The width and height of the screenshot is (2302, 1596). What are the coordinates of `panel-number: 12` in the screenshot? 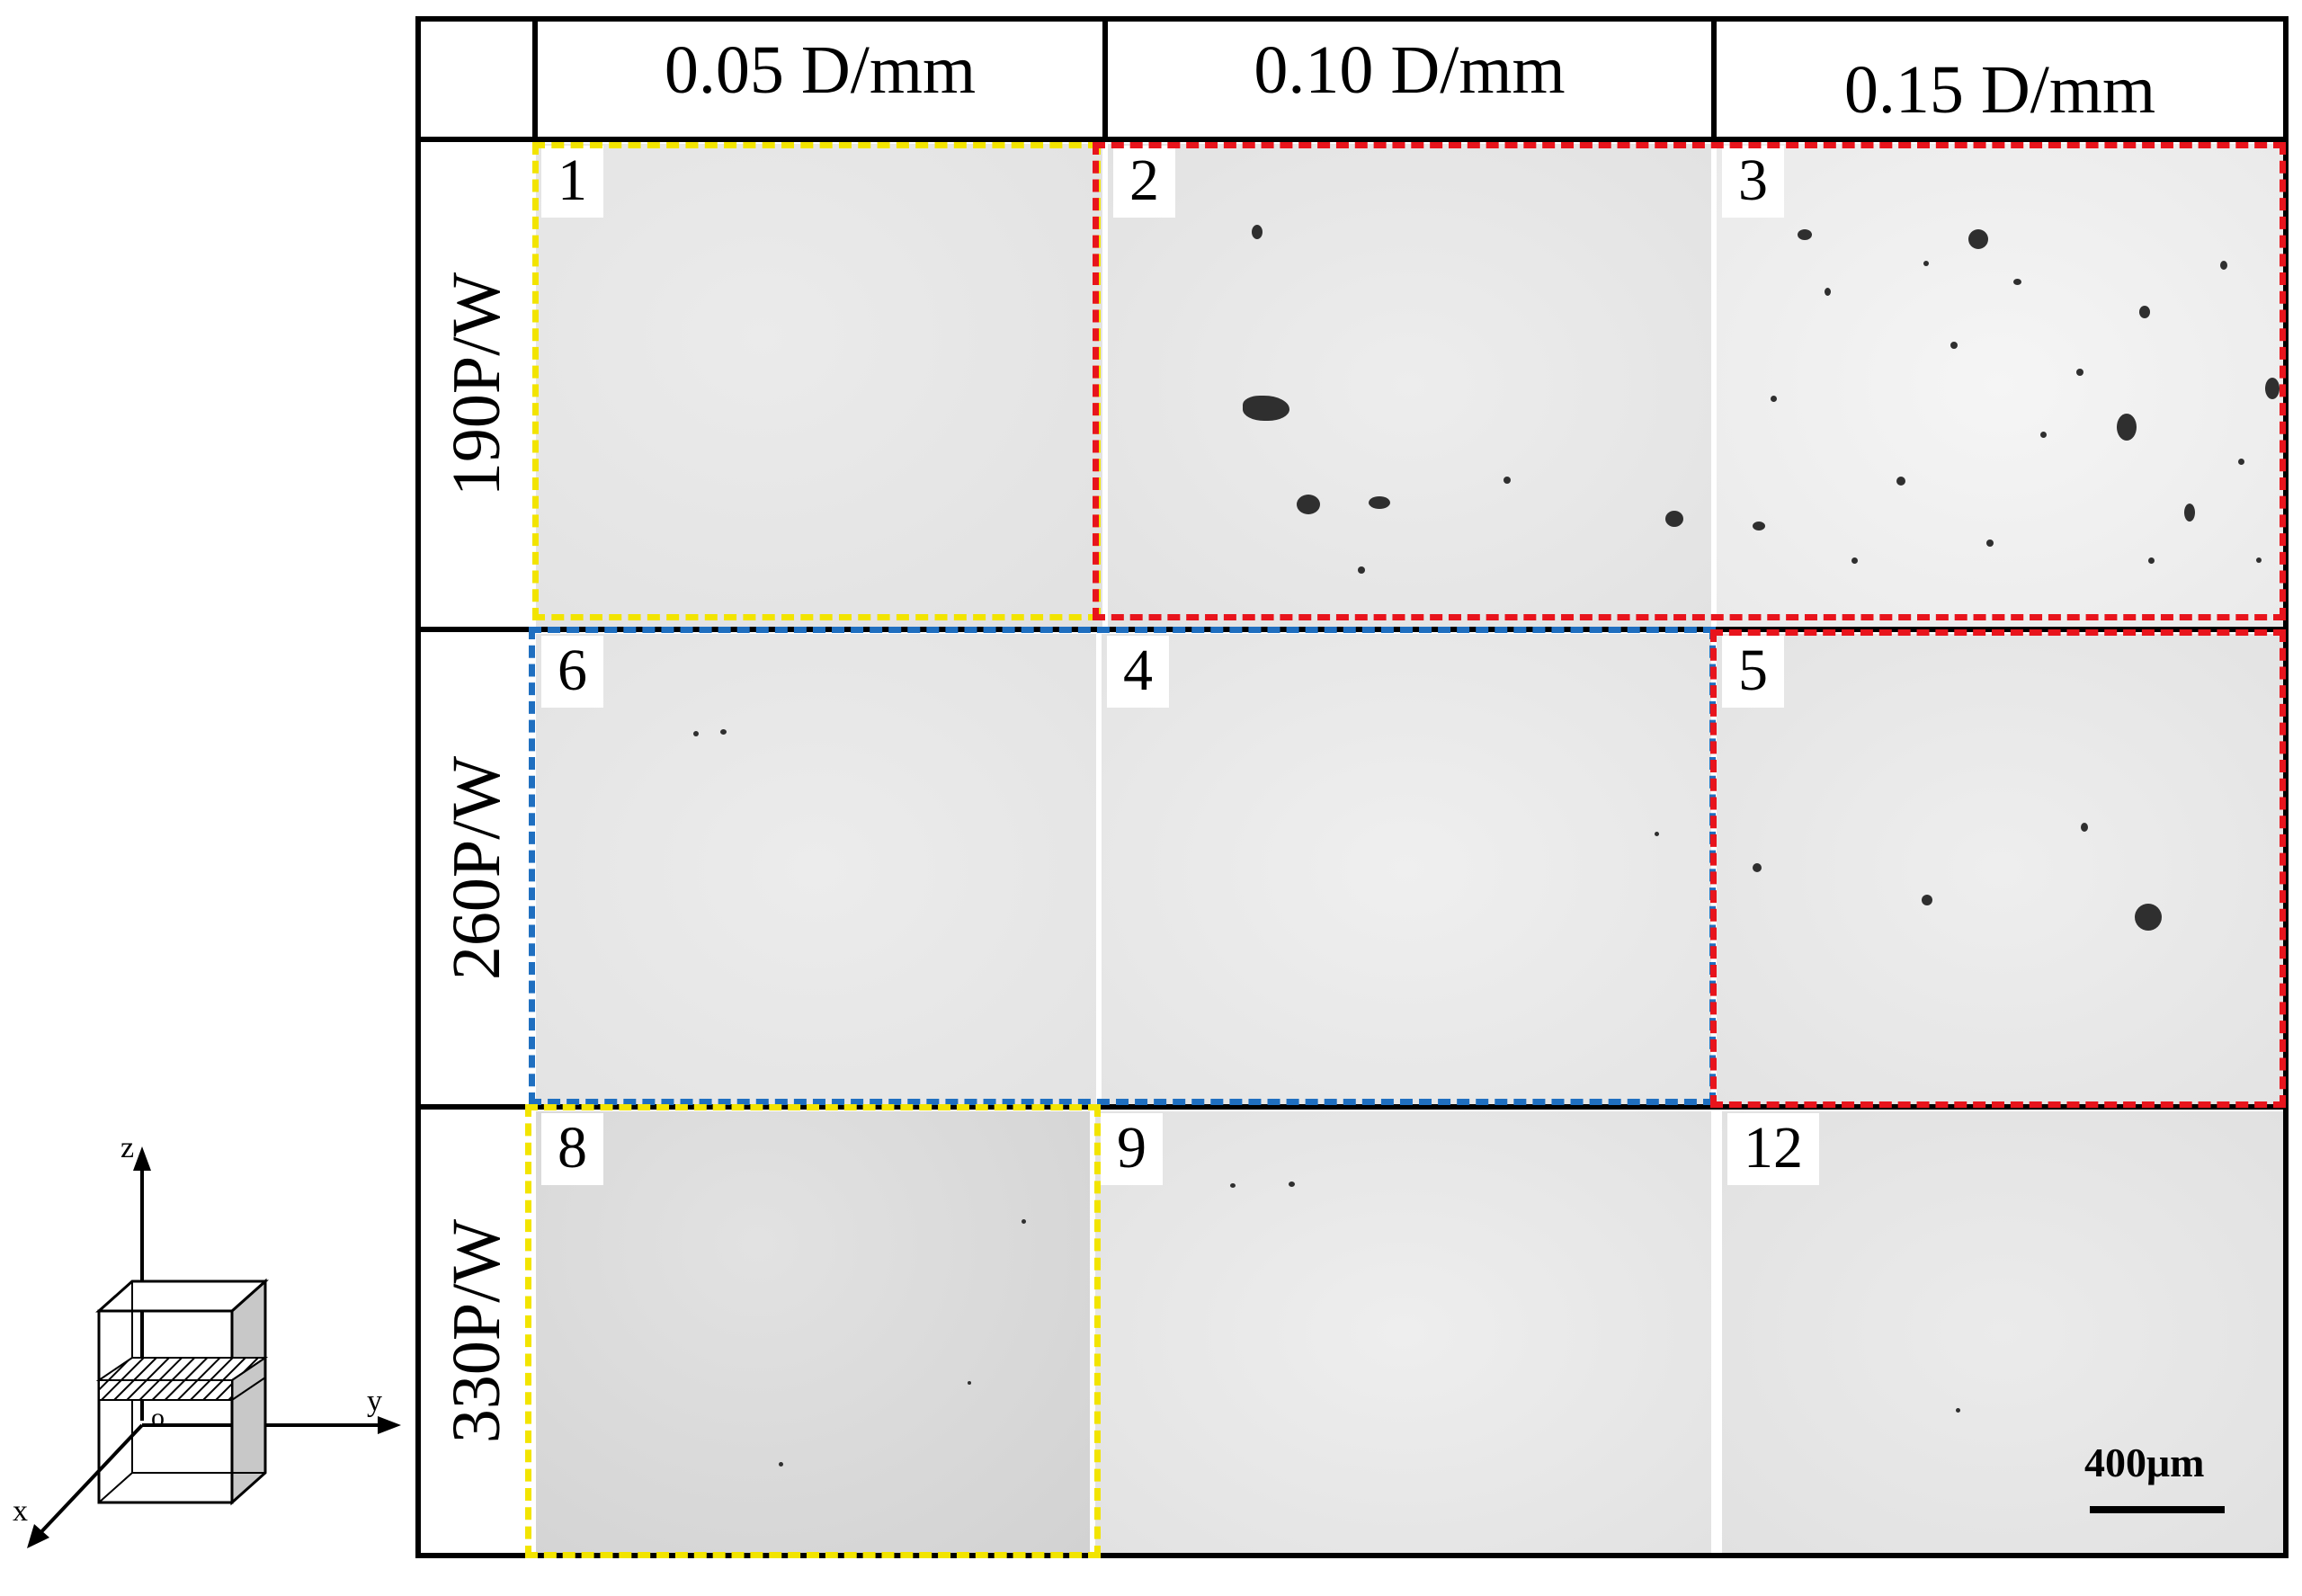 It's located at (1773, 1149).